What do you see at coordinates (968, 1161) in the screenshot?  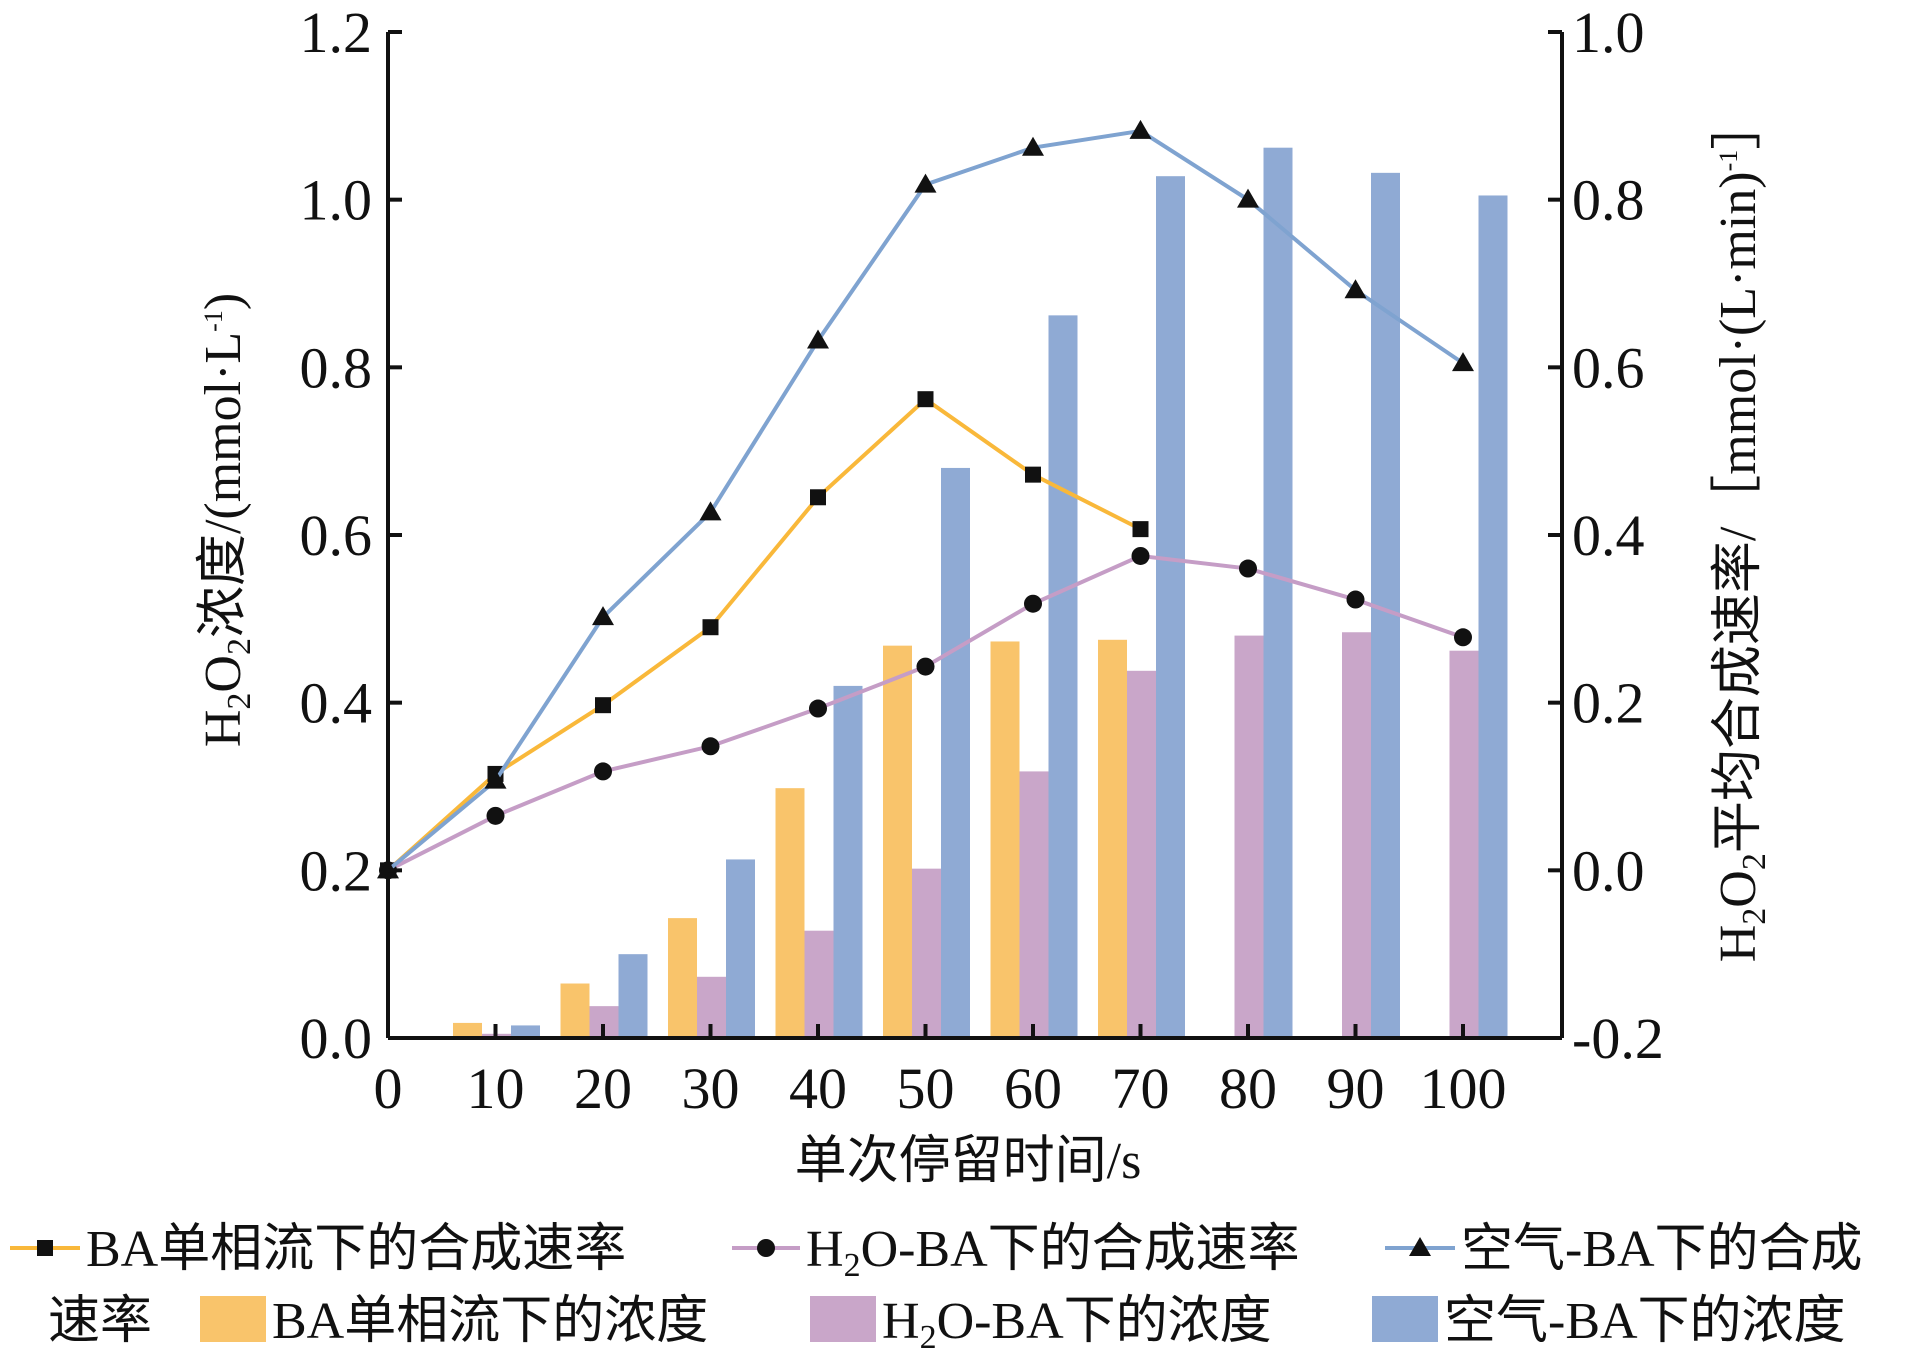 I see `x-axis-title: 单次停留时间/s` at bounding box center [968, 1161].